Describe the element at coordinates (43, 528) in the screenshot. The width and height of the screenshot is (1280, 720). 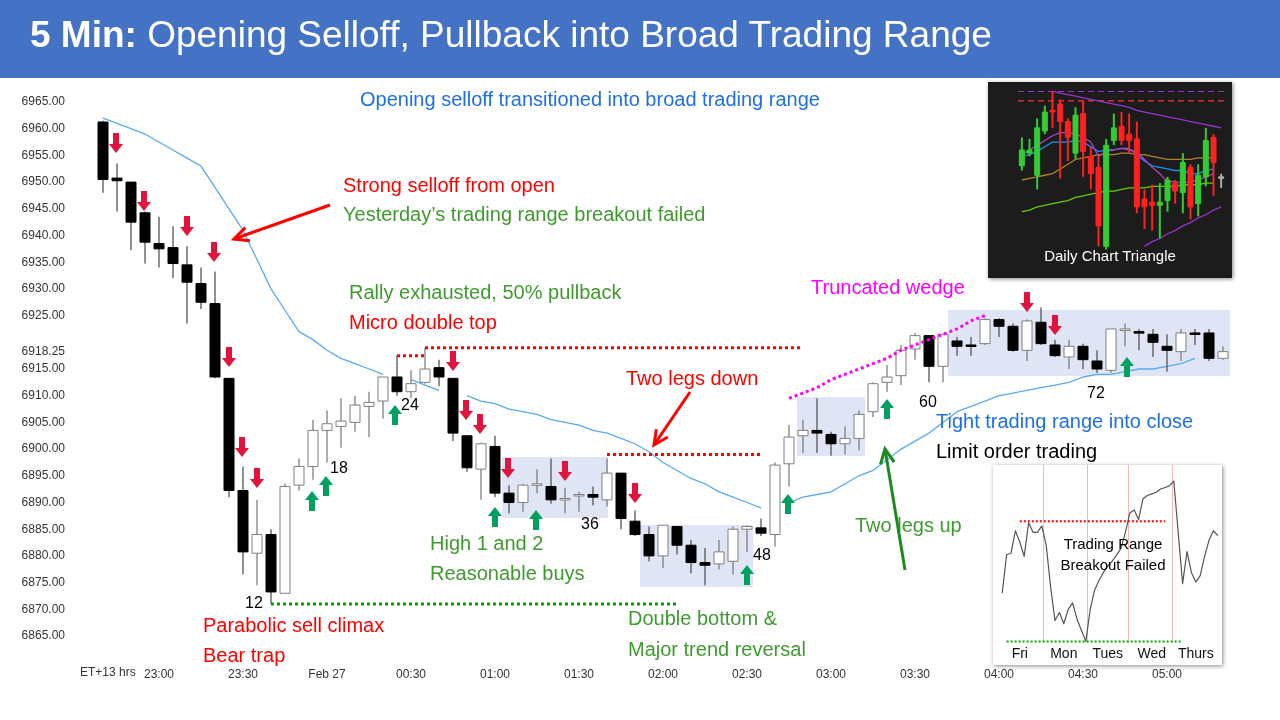
I see `y-tick-label: 6885.00` at that location.